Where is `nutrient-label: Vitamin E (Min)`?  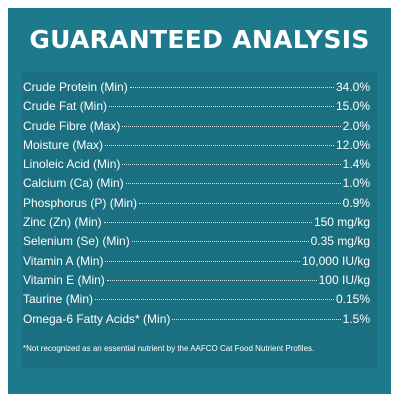
nutrient-label: Vitamin E (Min) is located at coordinates (64, 279).